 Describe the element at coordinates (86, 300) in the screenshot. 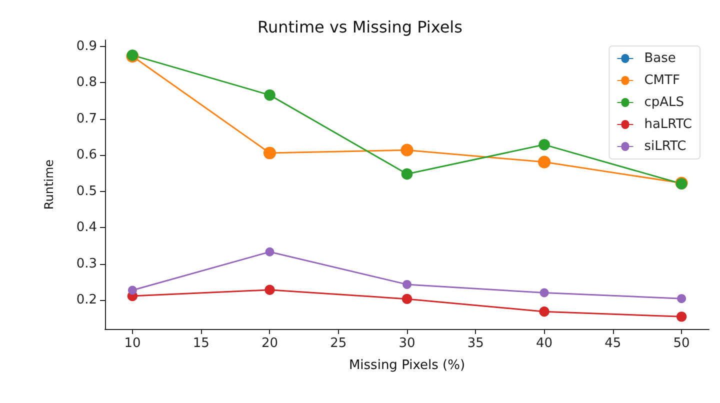

I see `y-tick-label: 0.2` at that location.